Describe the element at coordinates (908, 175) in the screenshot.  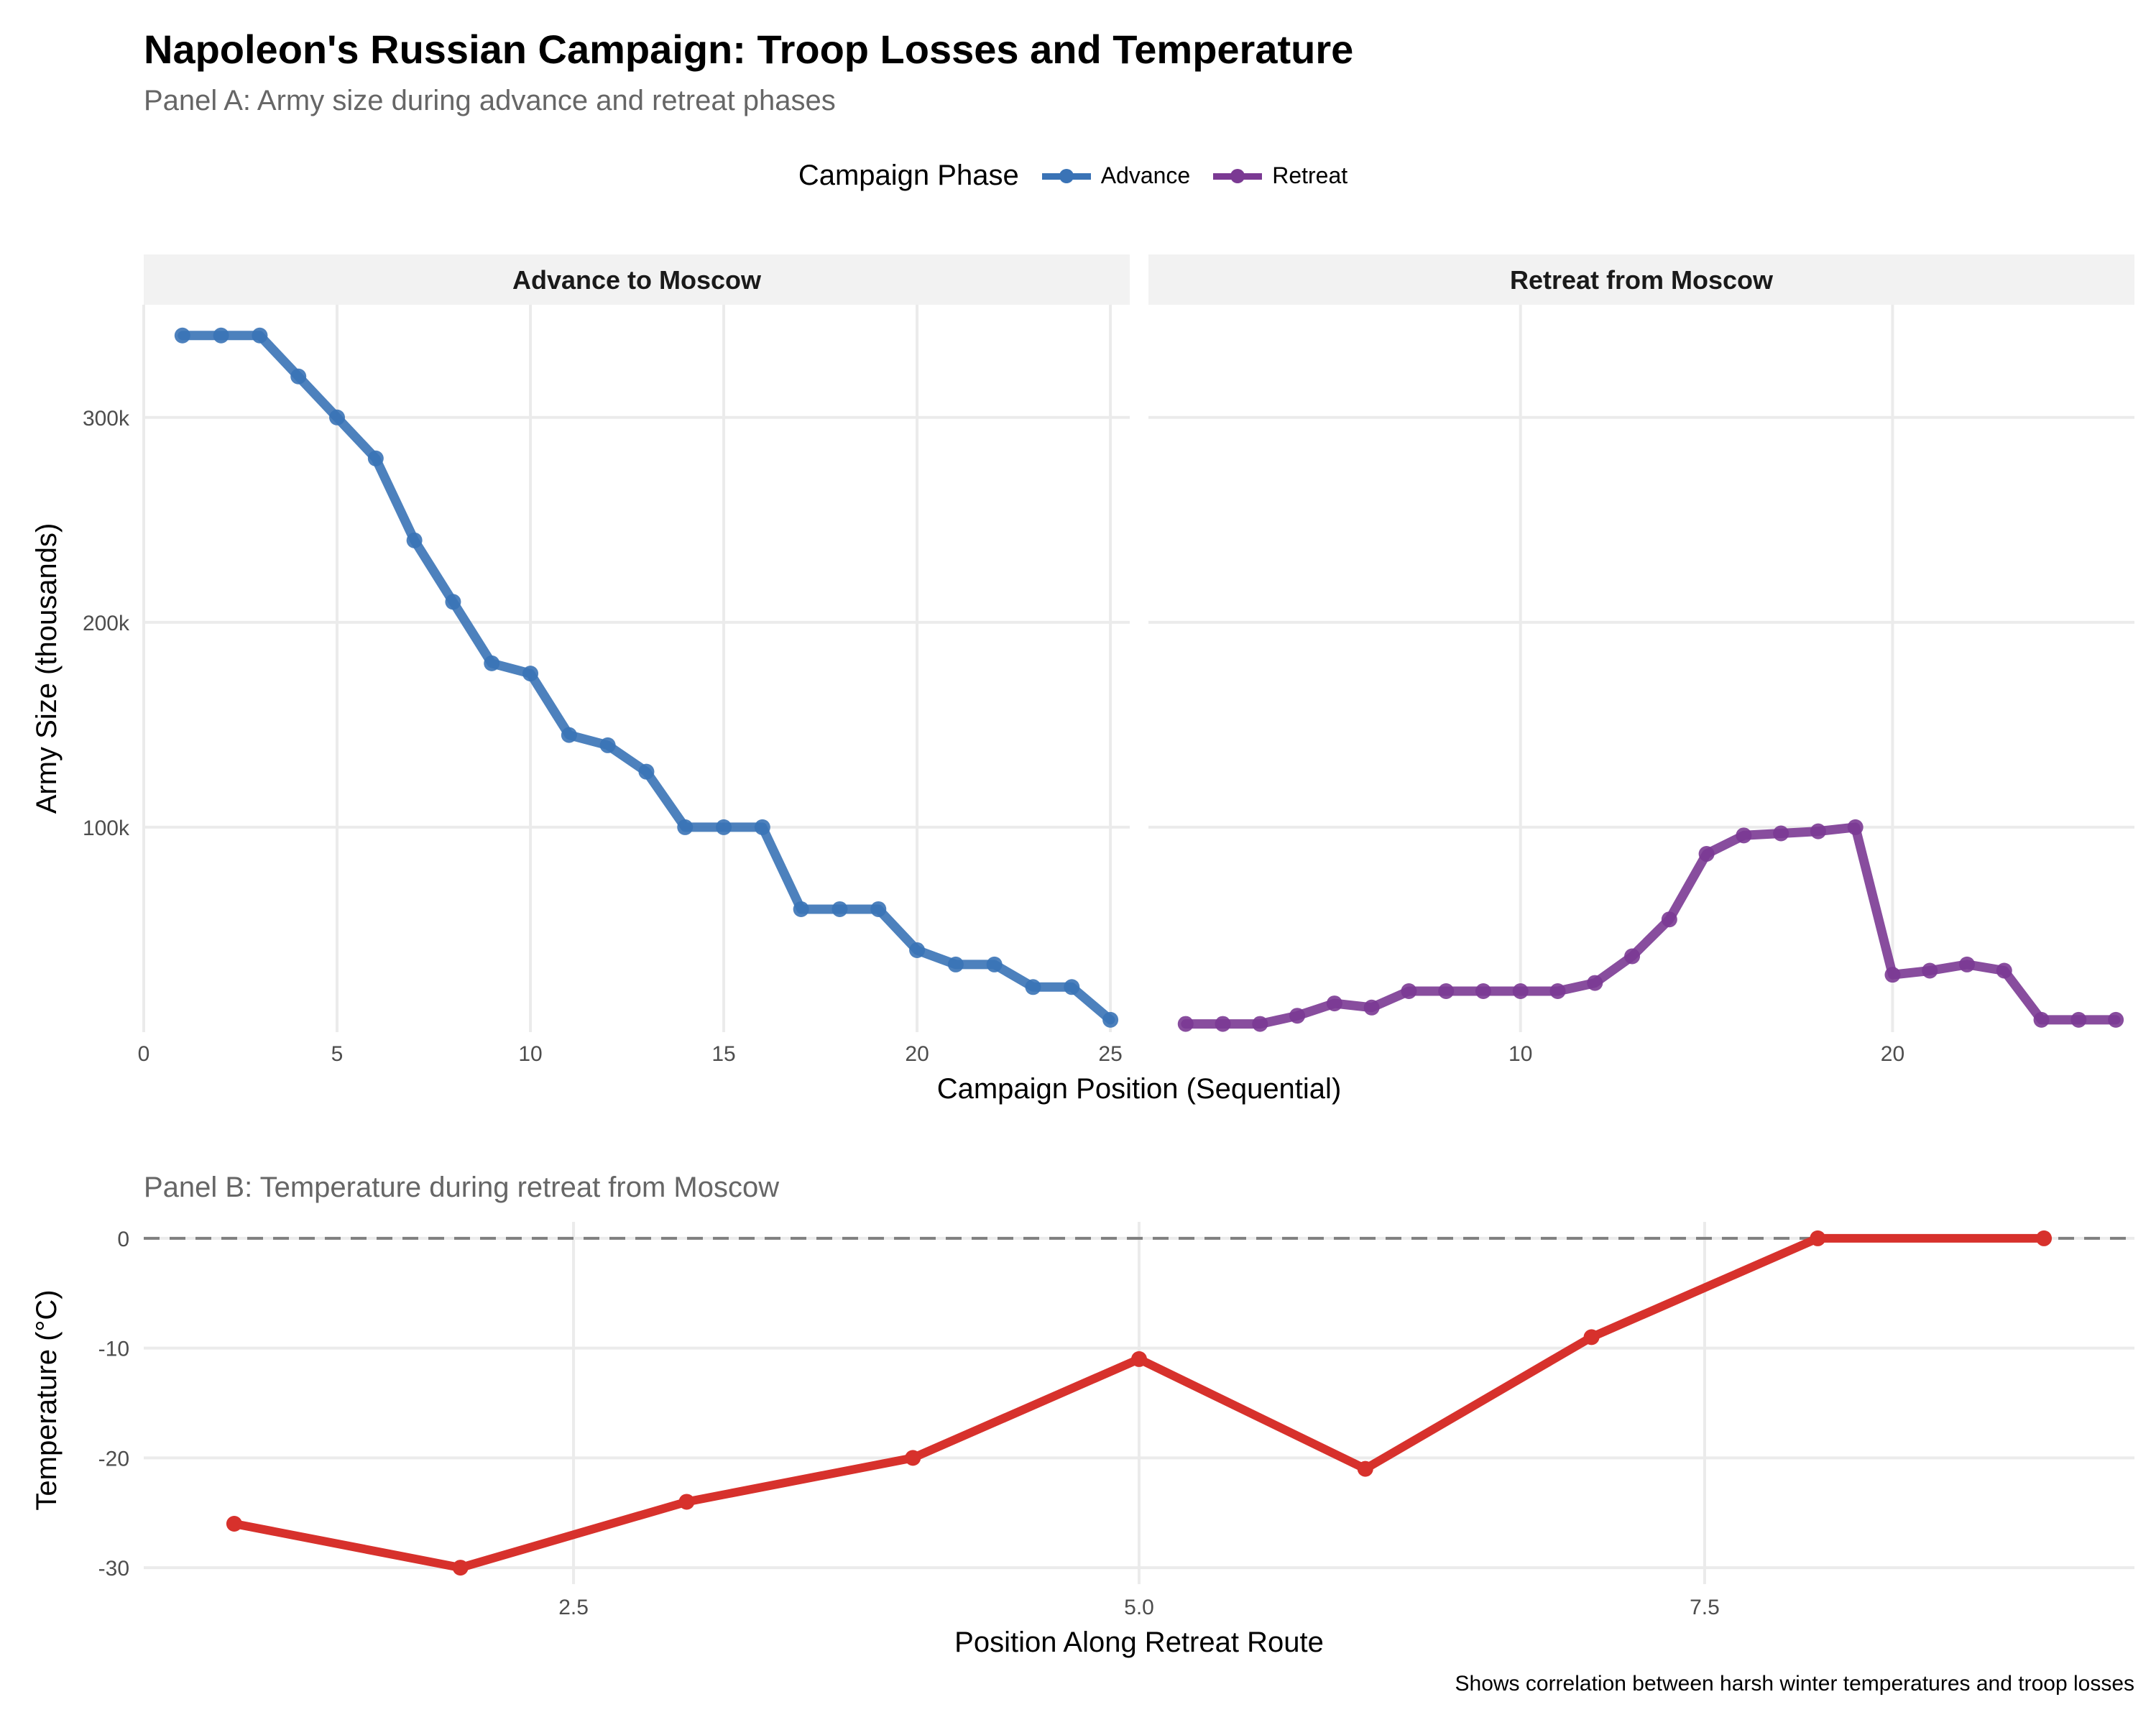
I see `legend-title: Campaign Phase` at that location.